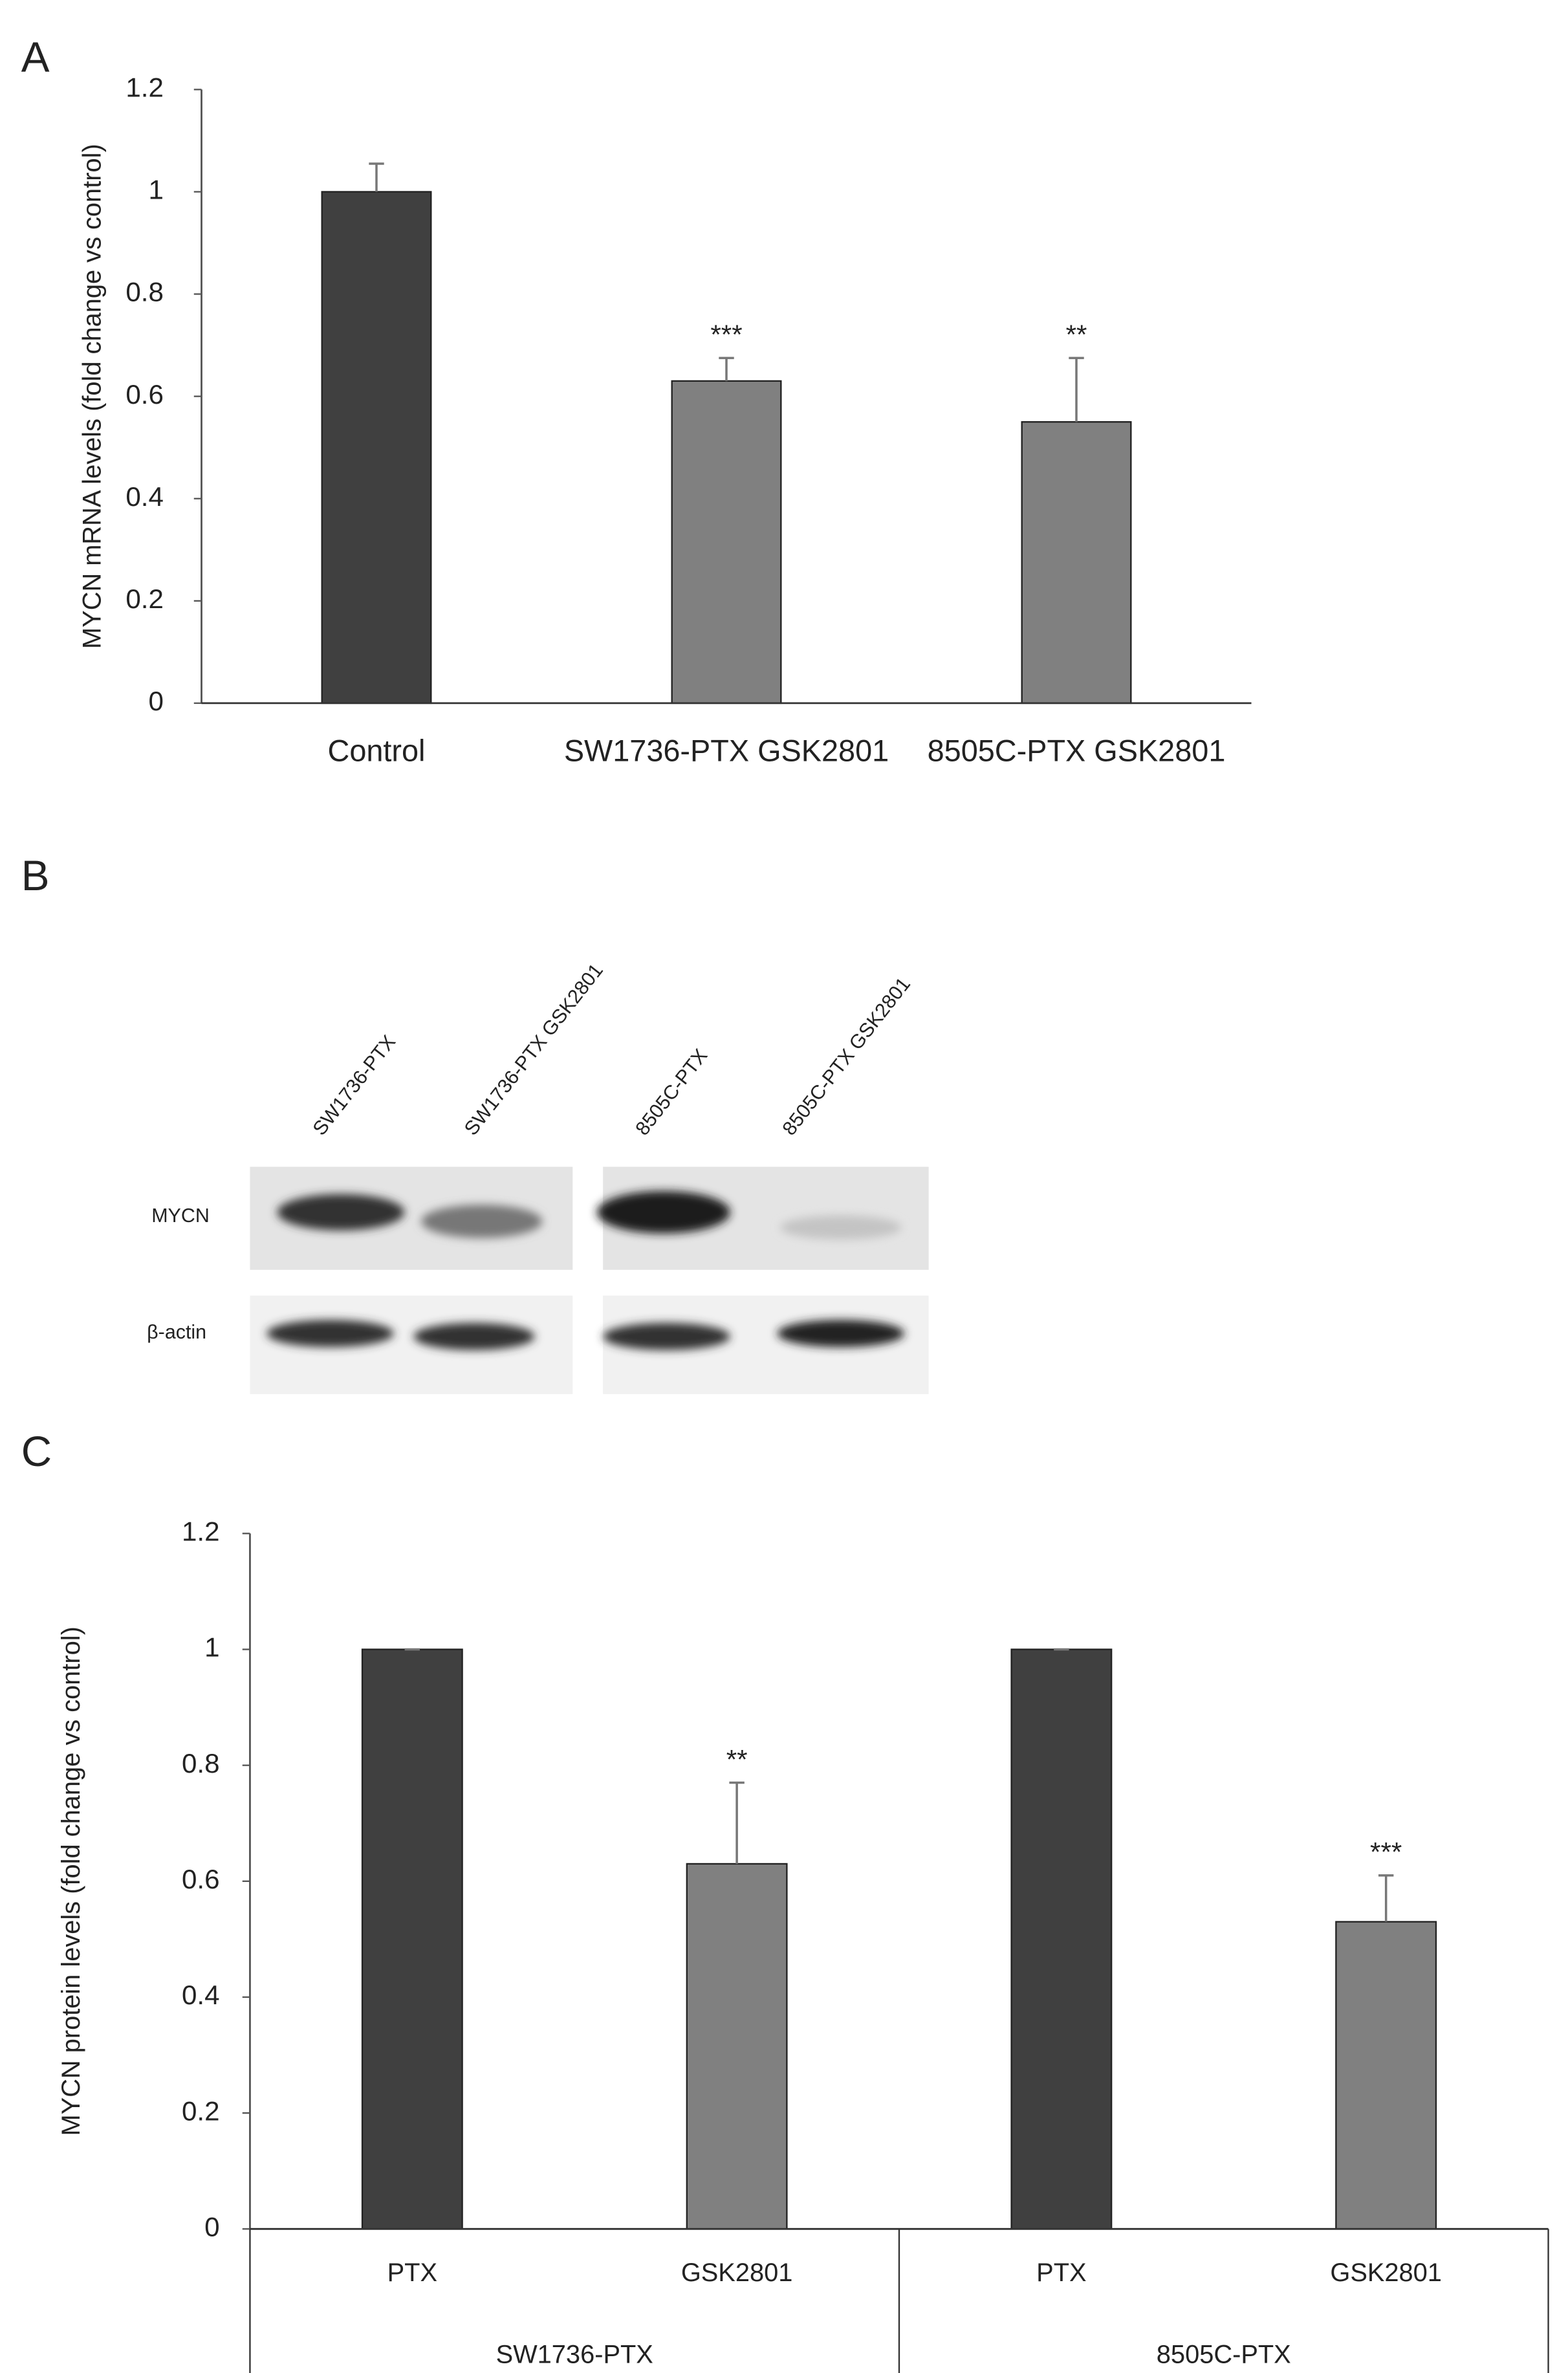 The height and width of the screenshot is (2373, 1568). What do you see at coordinates (35, 876) in the screenshot?
I see `panel-label: B` at bounding box center [35, 876].